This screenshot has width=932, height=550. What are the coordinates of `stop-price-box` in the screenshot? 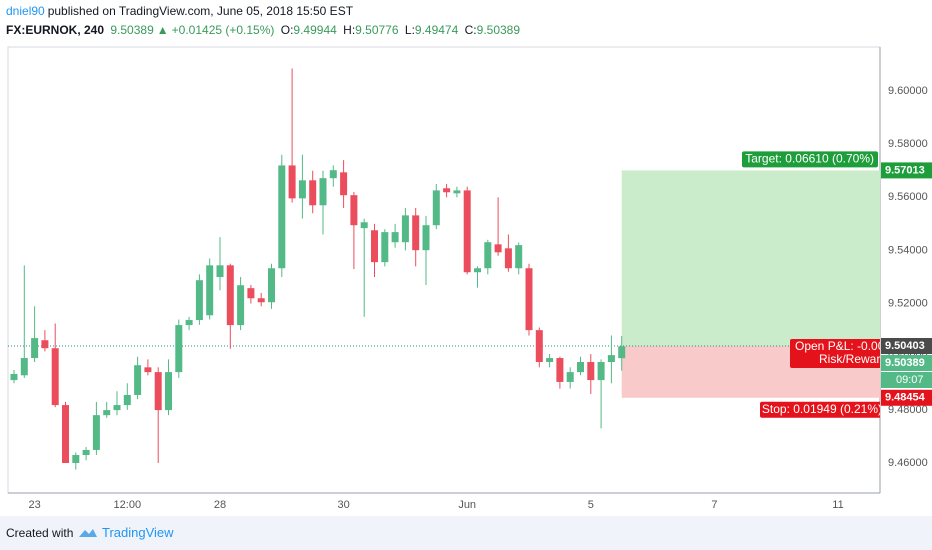 It's located at (906, 397).